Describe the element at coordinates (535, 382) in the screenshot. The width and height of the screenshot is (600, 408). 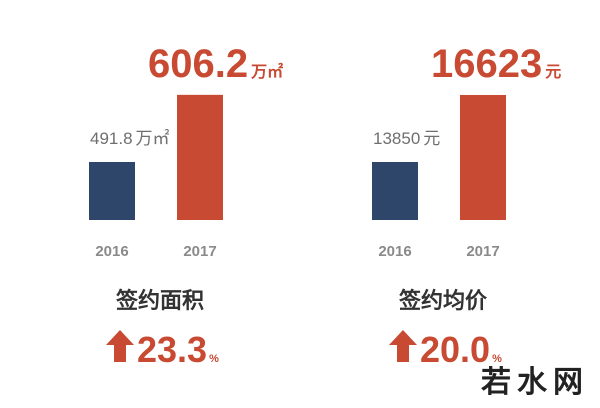
I see `watermark: 若水网` at that location.